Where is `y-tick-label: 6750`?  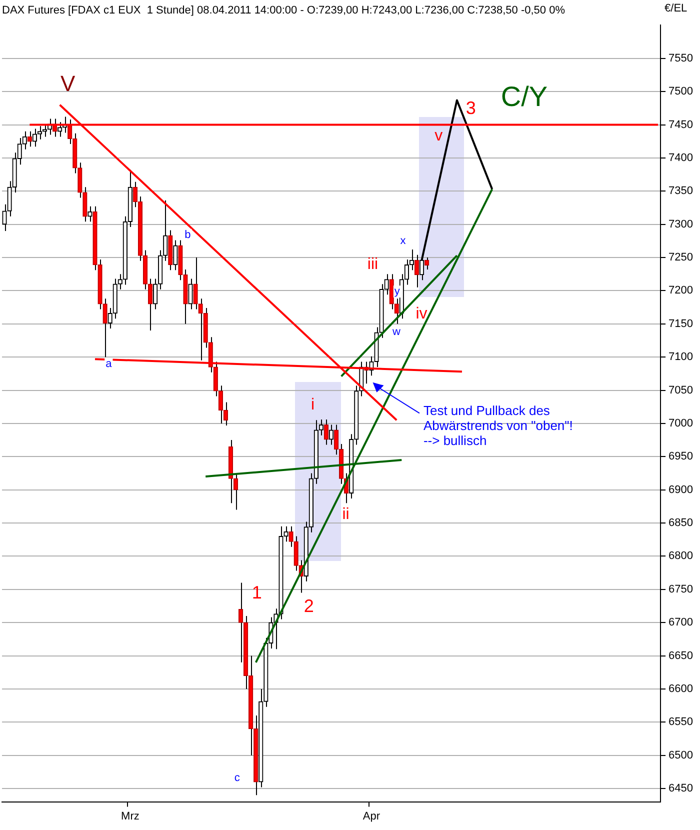 y-tick-label: 6750 is located at coordinates (681, 589).